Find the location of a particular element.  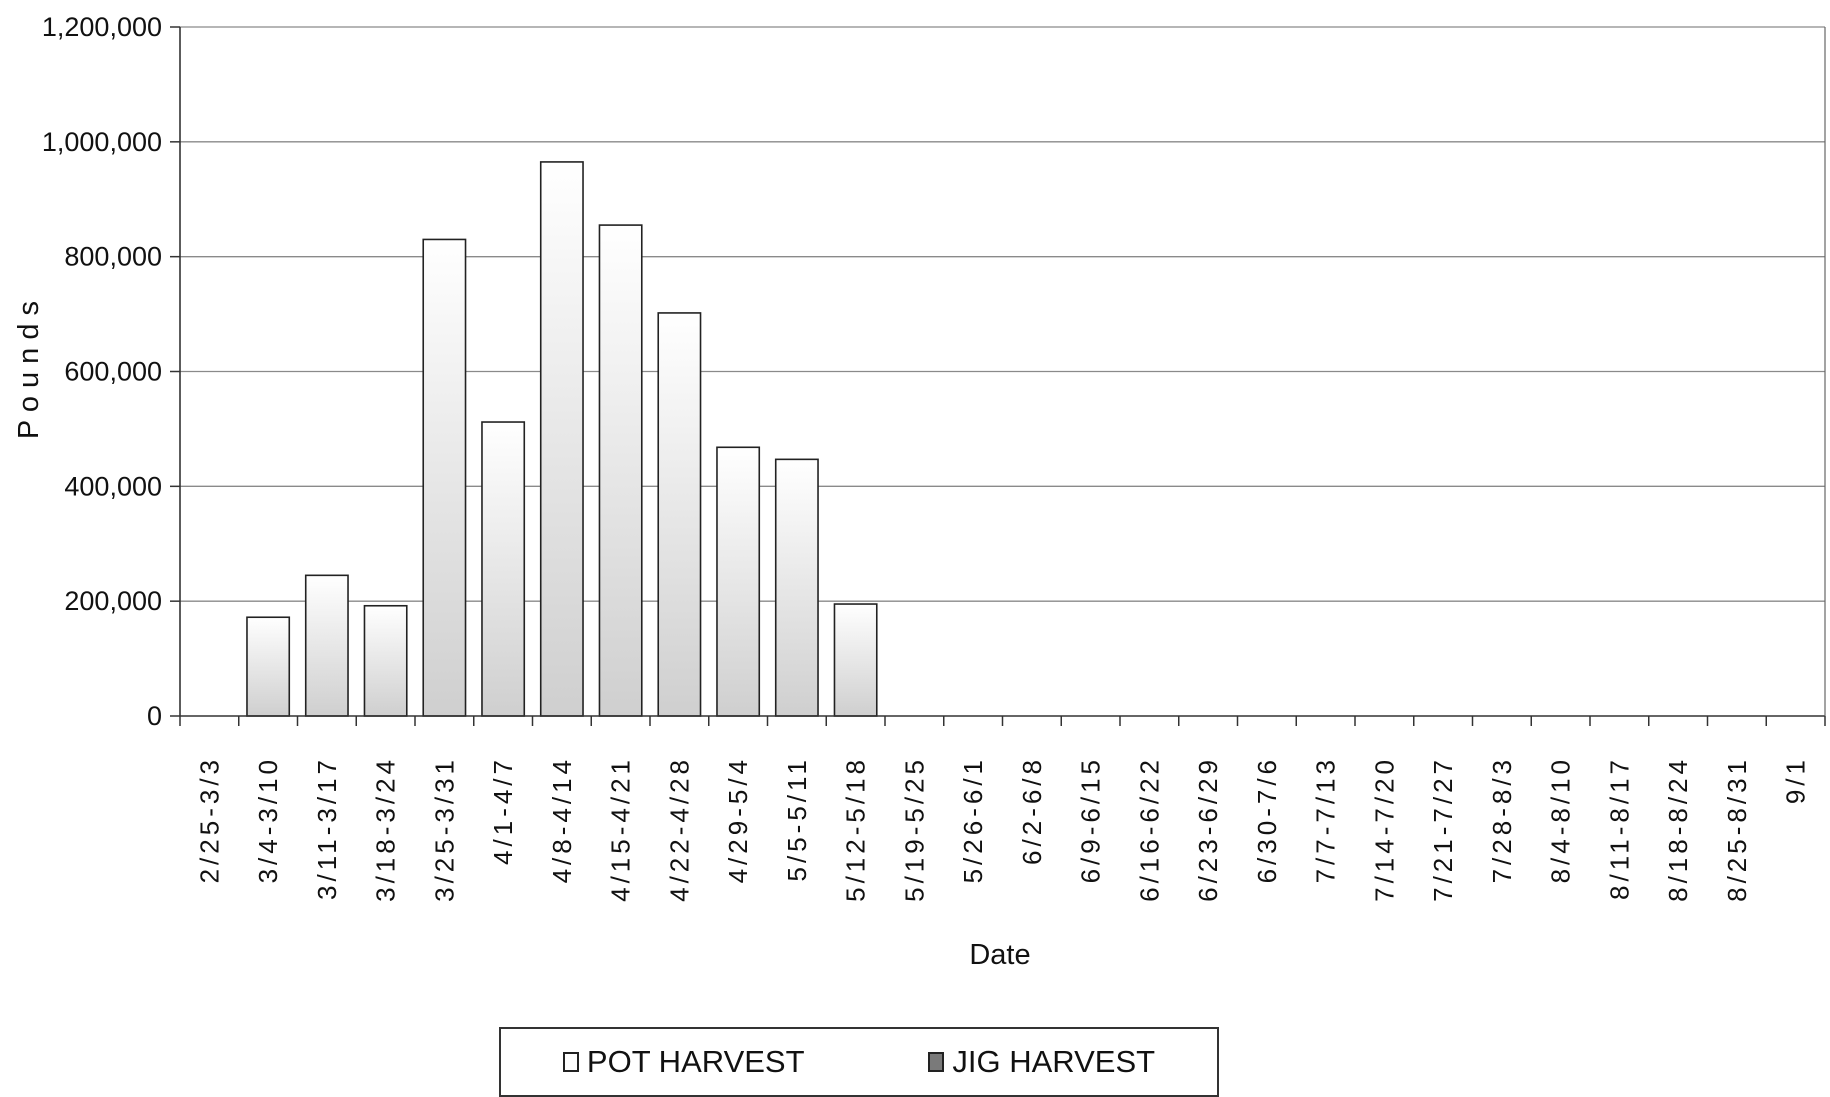

y-tick-label: 0 is located at coordinates (154, 716).